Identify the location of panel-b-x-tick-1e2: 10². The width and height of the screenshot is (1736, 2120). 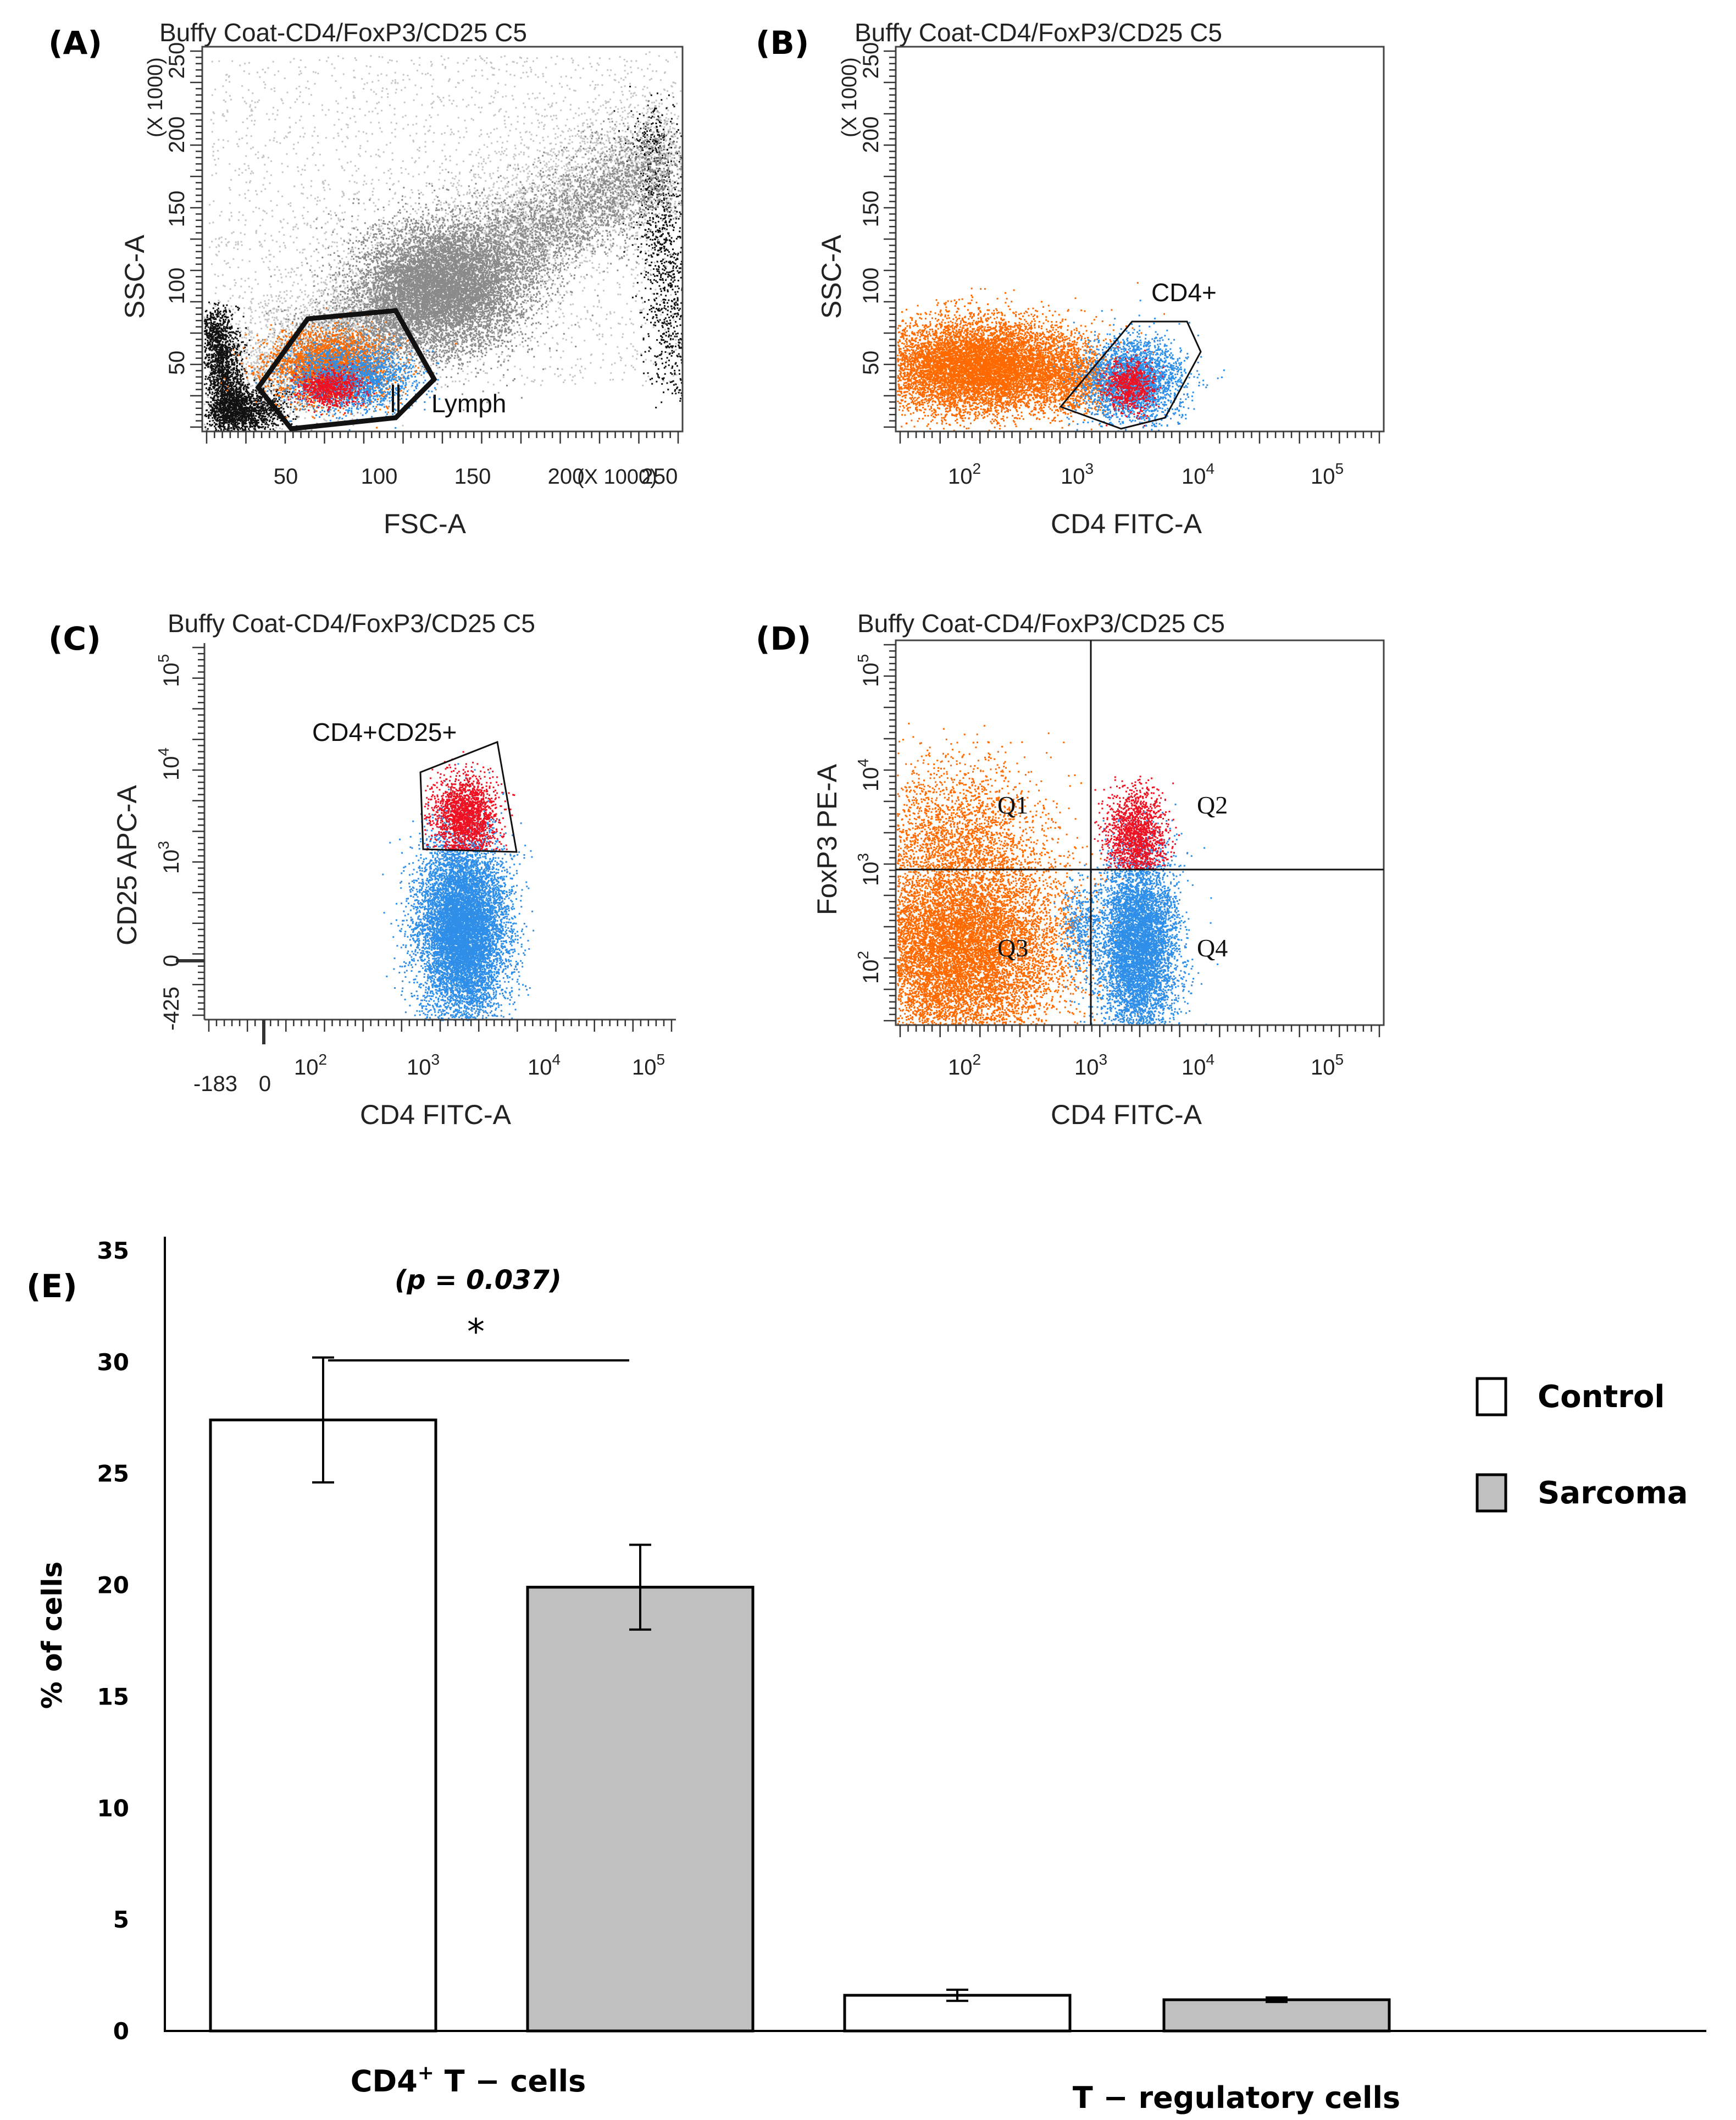
(964, 474).